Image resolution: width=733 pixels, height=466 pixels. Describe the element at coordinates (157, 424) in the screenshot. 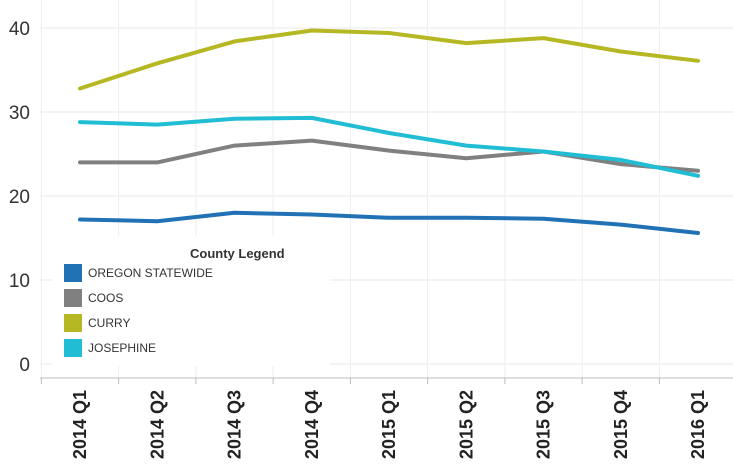

I see `x-tick-label: 2014 Q2` at that location.